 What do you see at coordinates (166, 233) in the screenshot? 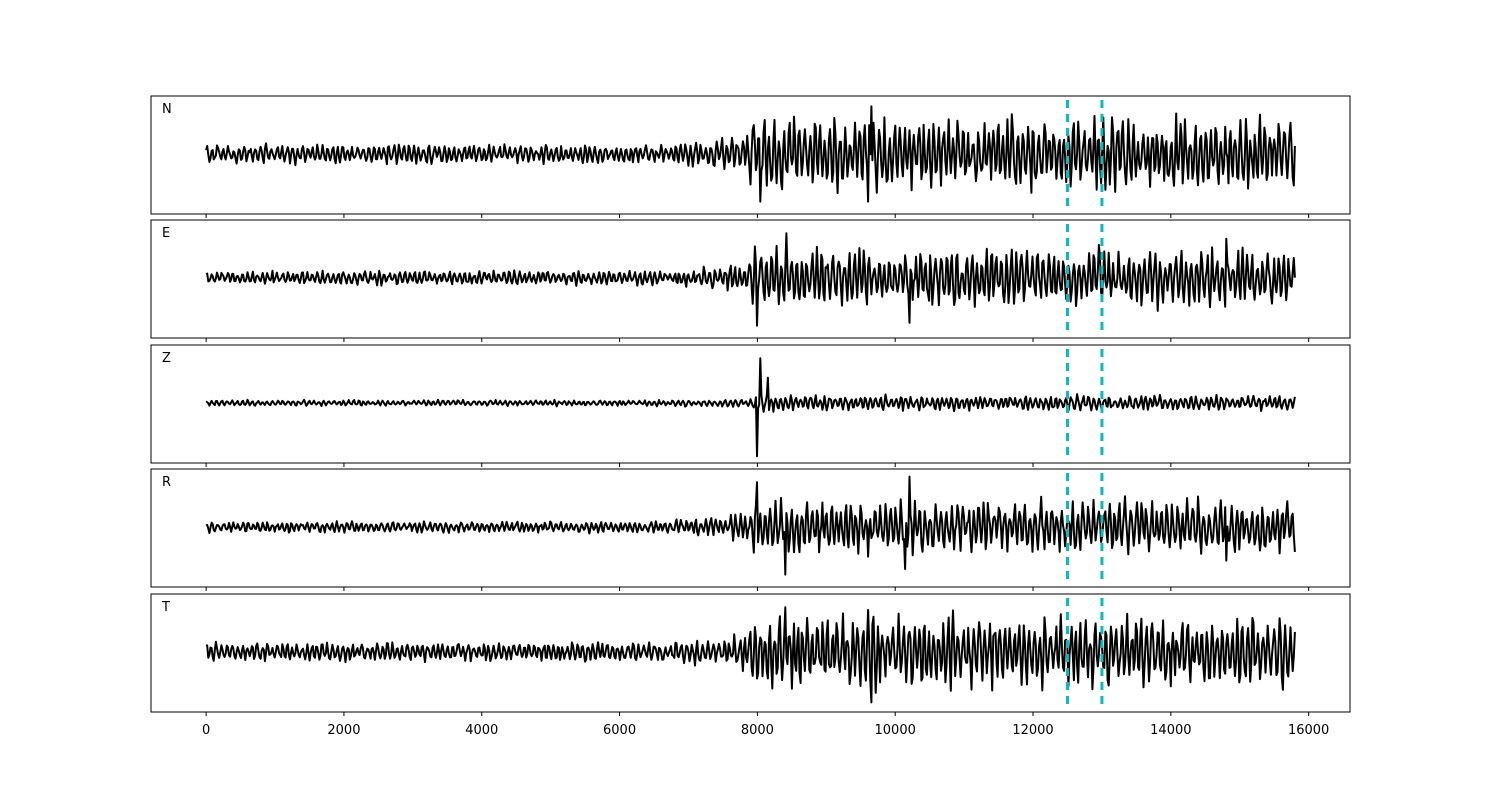
I see `panel-label: E` at bounding box center [166, 233].